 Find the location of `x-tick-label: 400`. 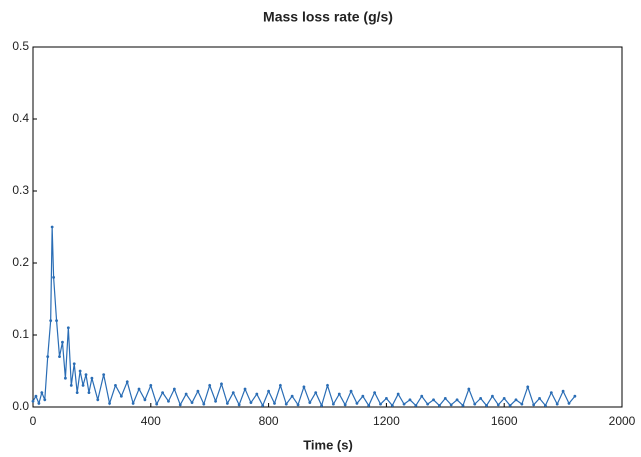

x-tick-label: 400 is located at coordinates (151, 421).